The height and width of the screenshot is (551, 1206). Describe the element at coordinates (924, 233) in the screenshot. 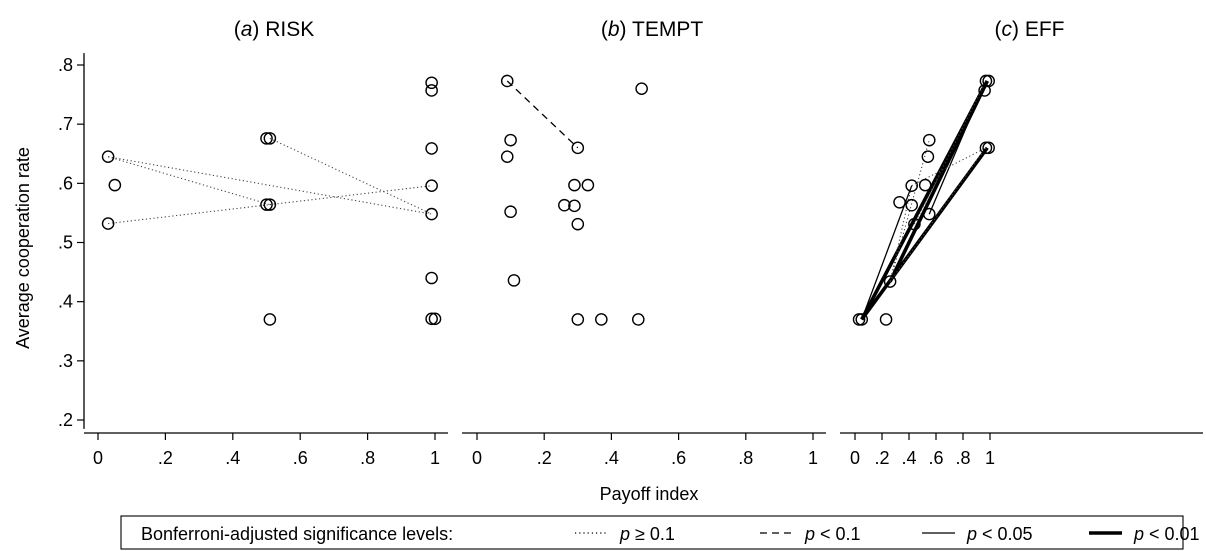

I see `connector-line-bold` at that location.